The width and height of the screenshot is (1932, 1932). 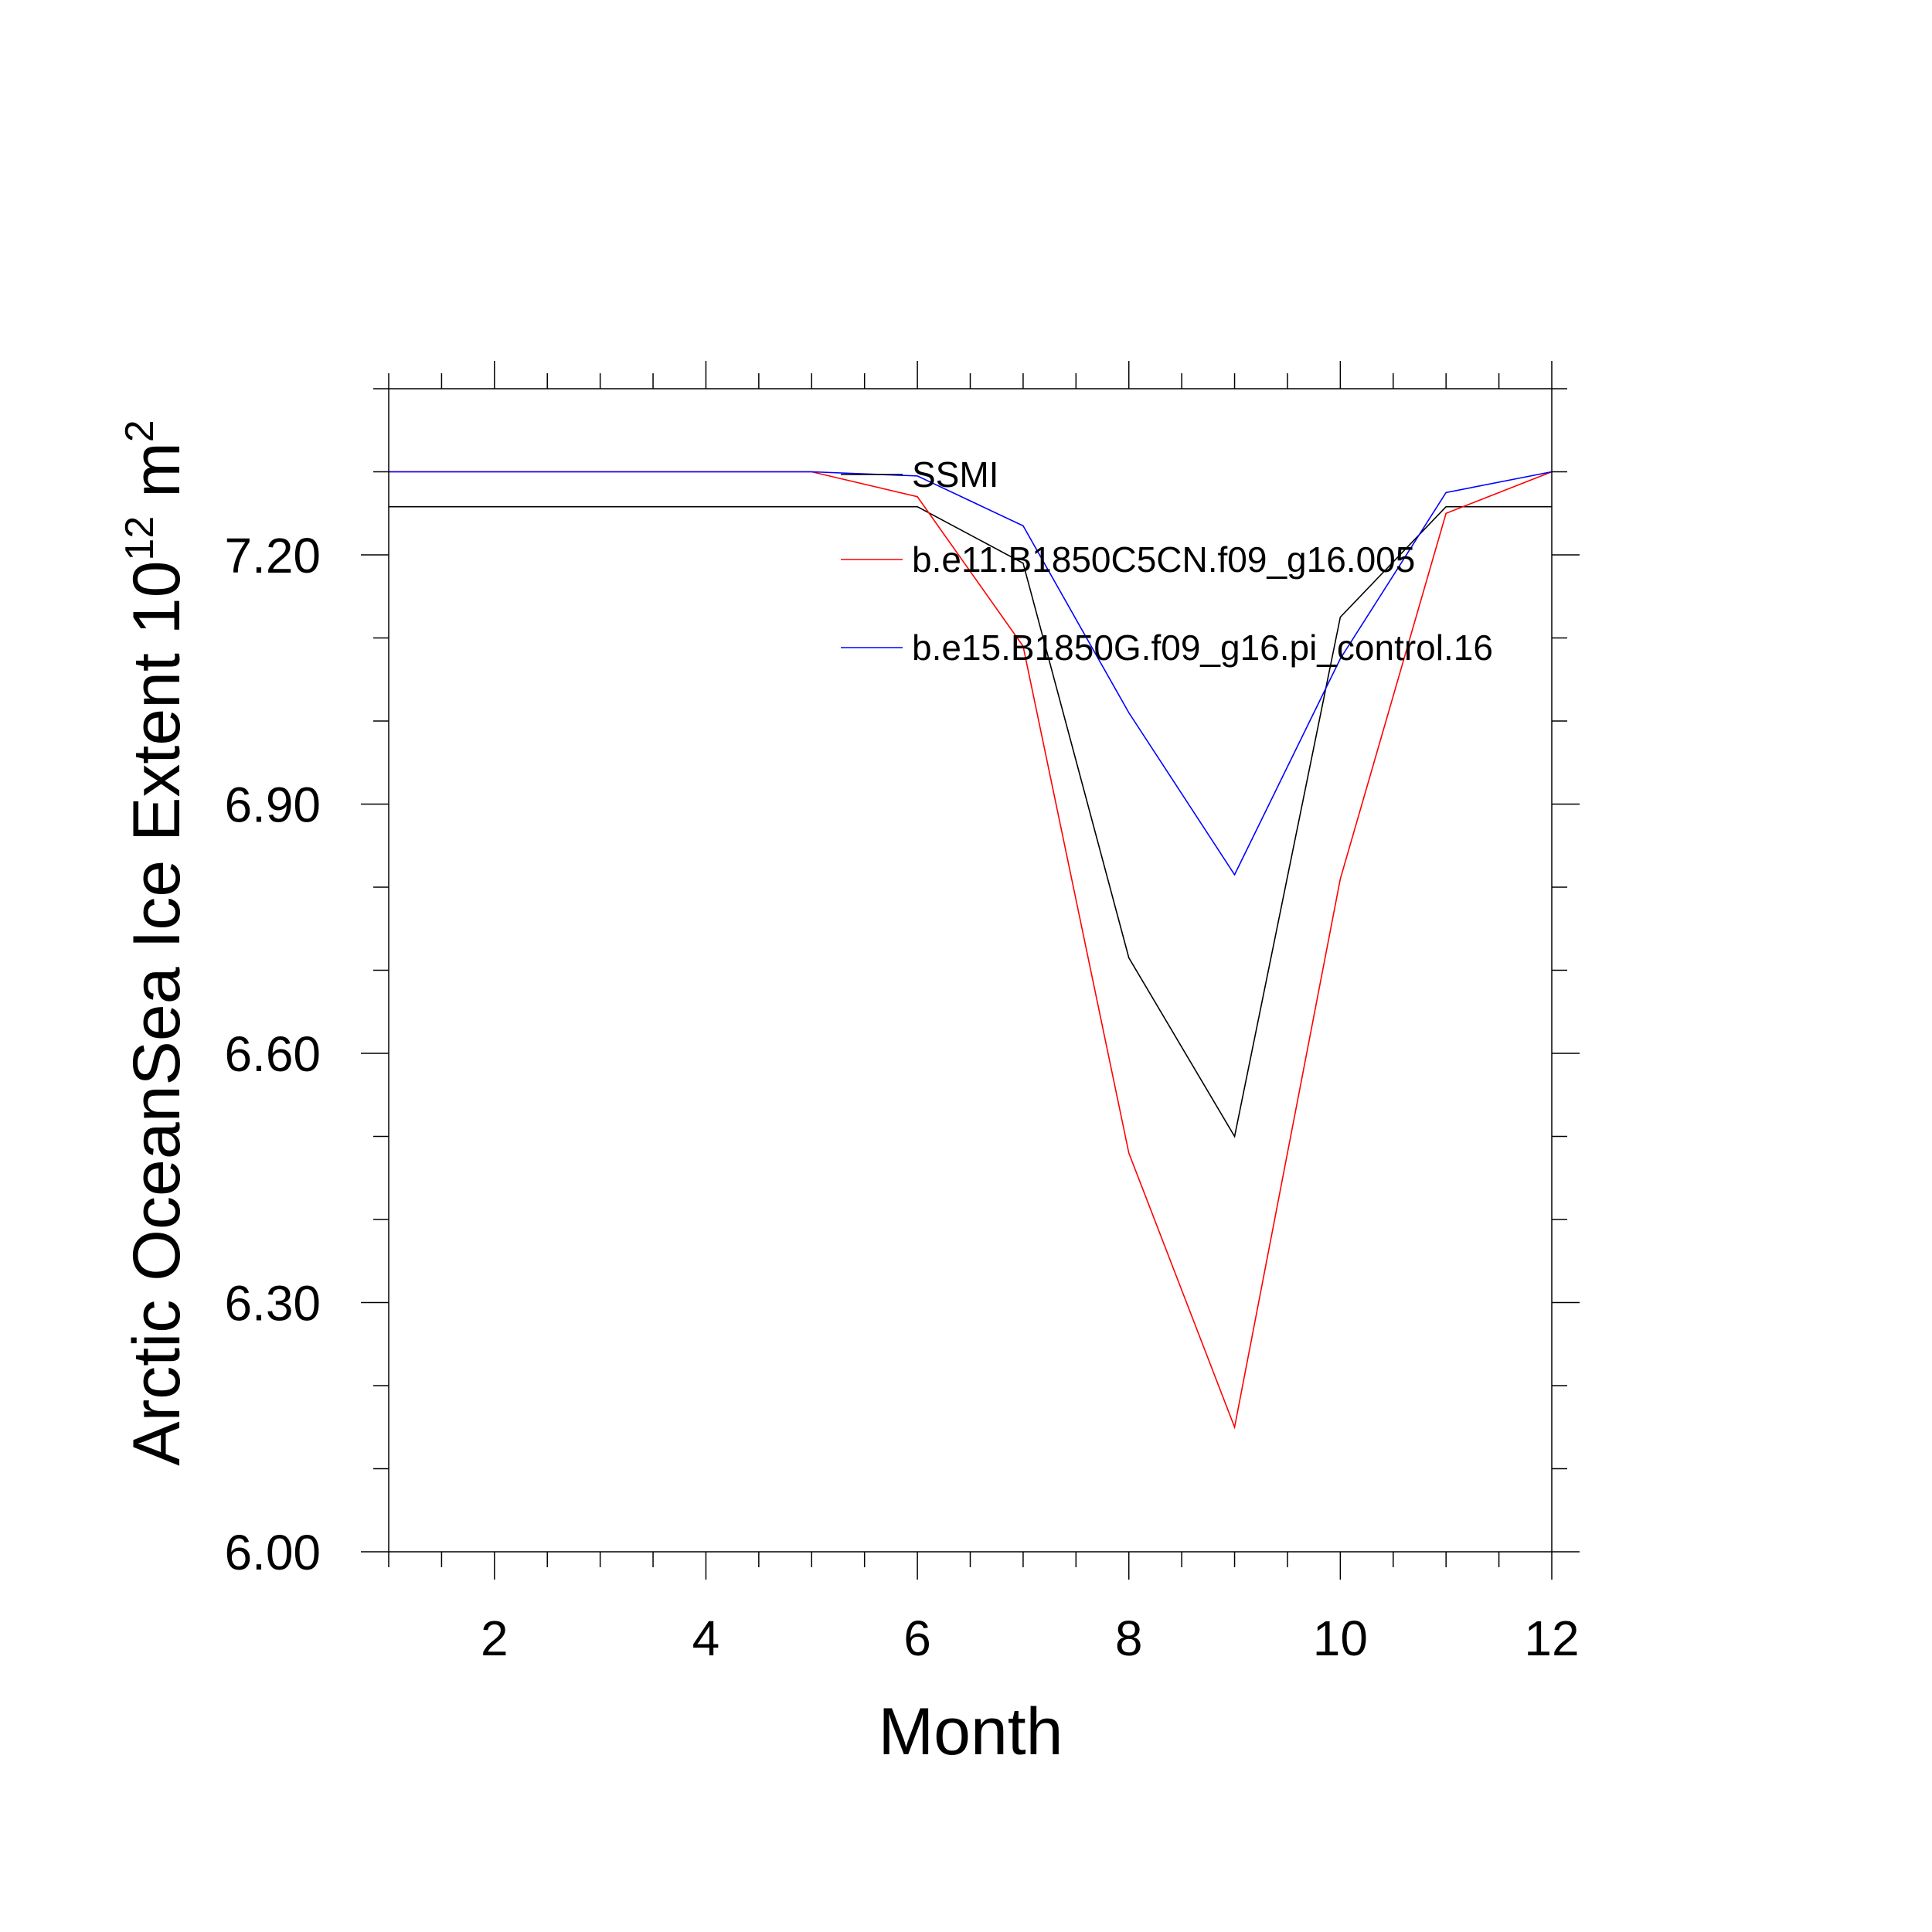 What do you see at coordinates (273, 1553) in the screenshot?
I see `y-tick-label: 6.00` at bounding box center [273, 1553].